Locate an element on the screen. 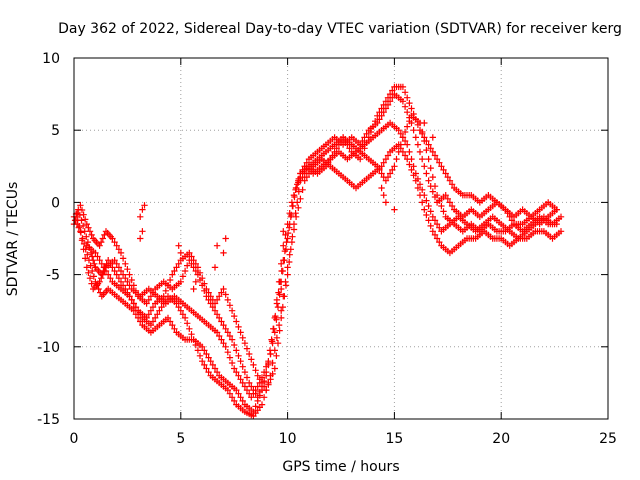 This screenshot has height=480, width=640. y-tick-label: 0 is located at coordinates (55, 203).